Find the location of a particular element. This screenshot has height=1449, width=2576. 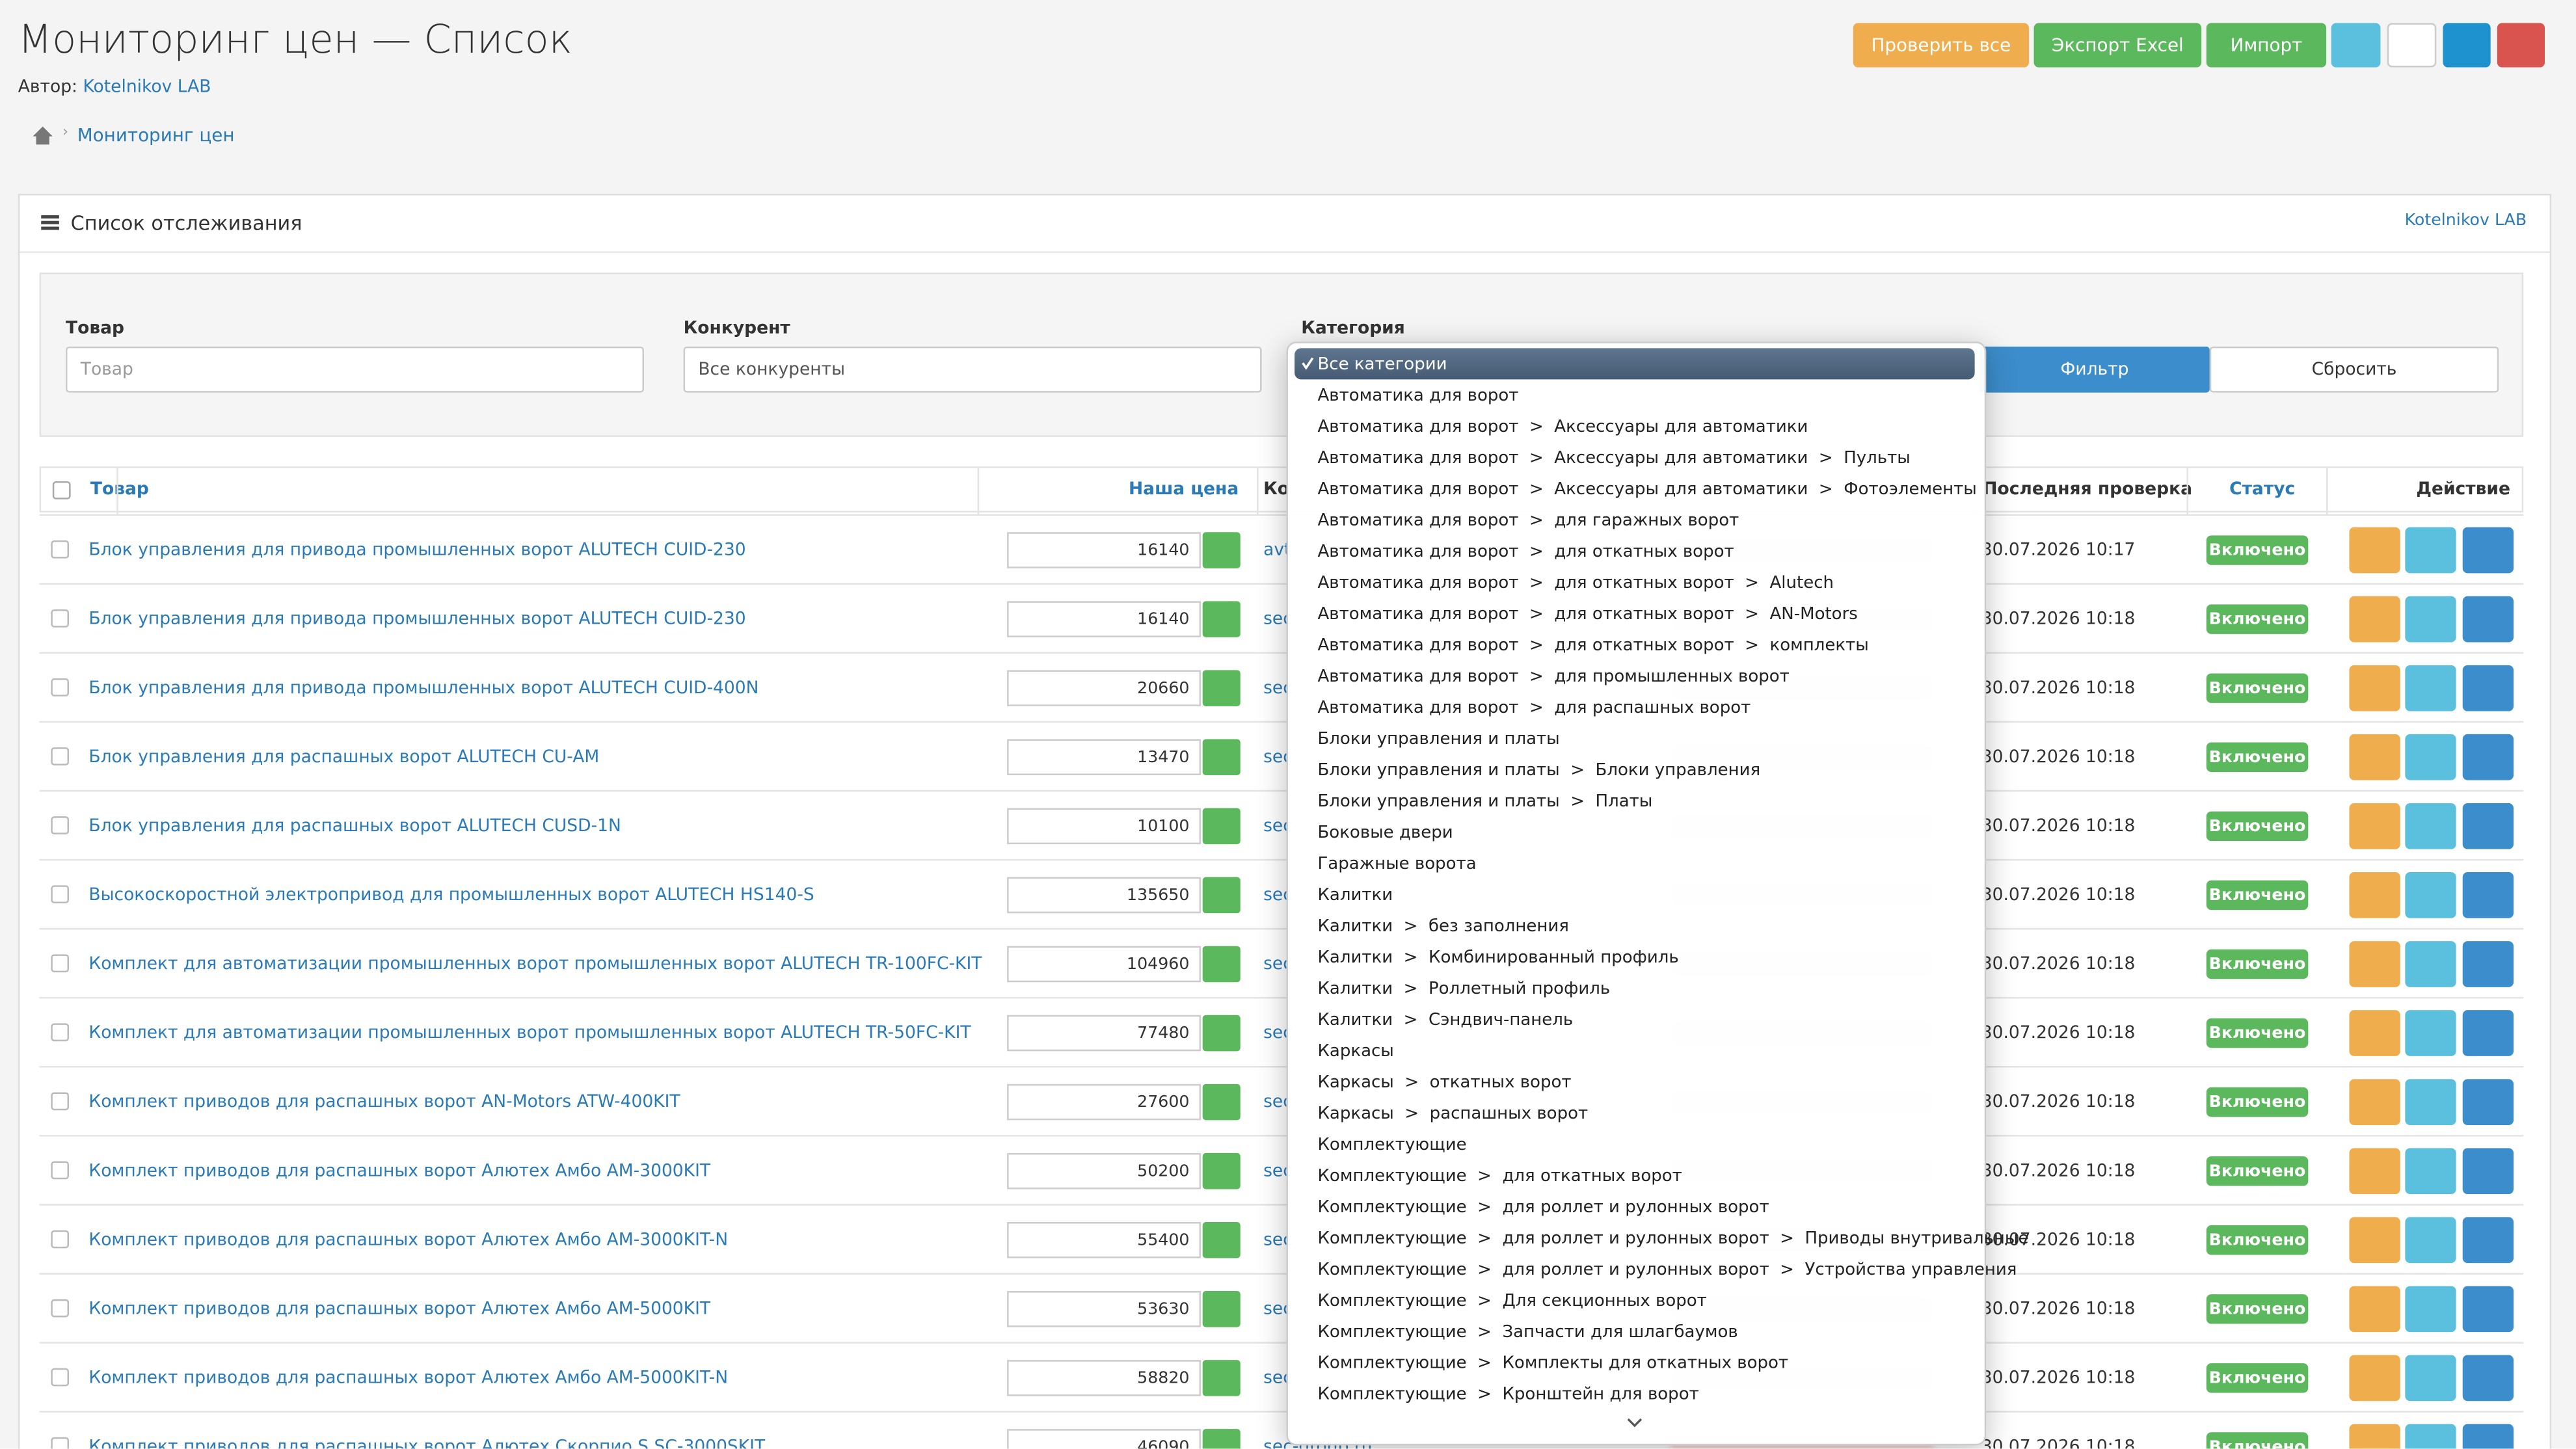

history-button is located at coordinates (2356, 45).